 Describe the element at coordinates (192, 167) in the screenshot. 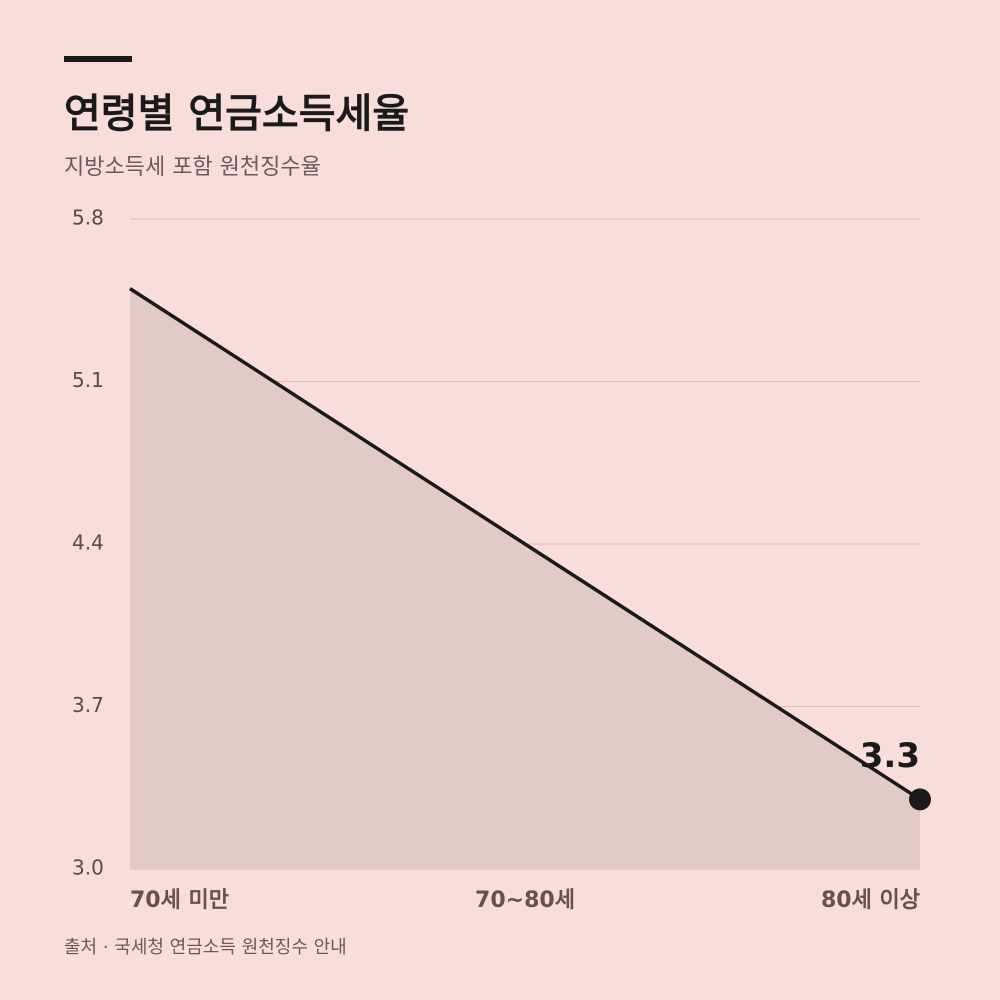

I see `chart-subtitle: 지방소득세 포함 원천징수율` at that location.